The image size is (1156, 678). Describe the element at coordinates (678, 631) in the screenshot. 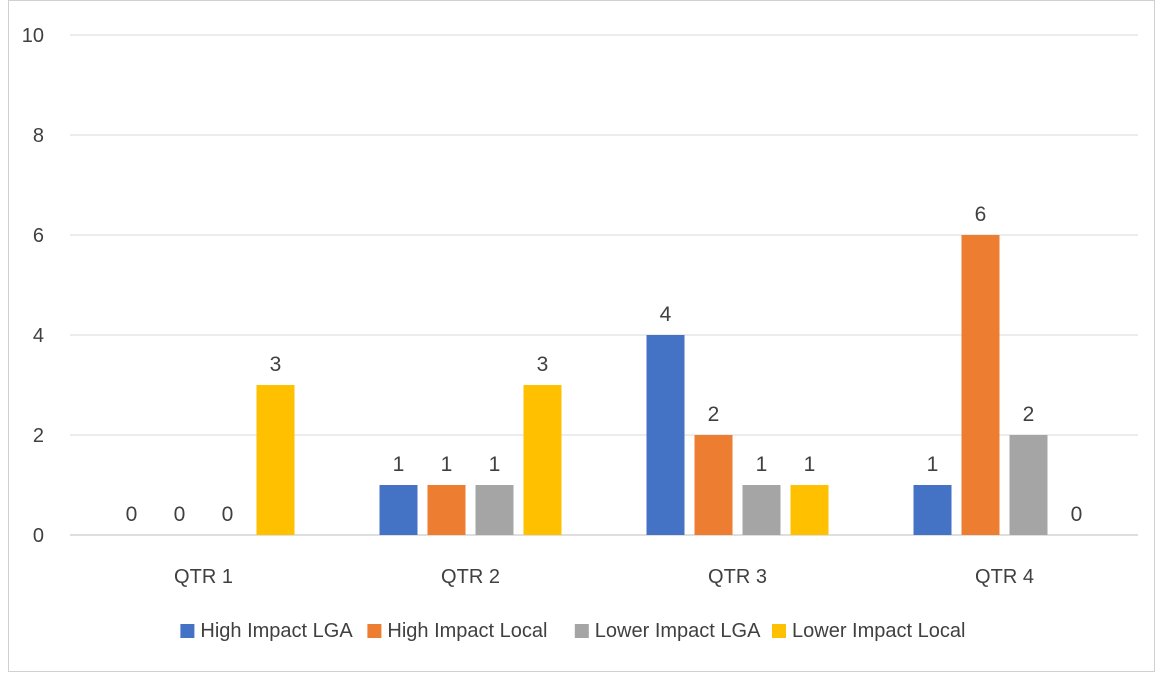

I see `legend-label: Lower Impact LGA` at that location.